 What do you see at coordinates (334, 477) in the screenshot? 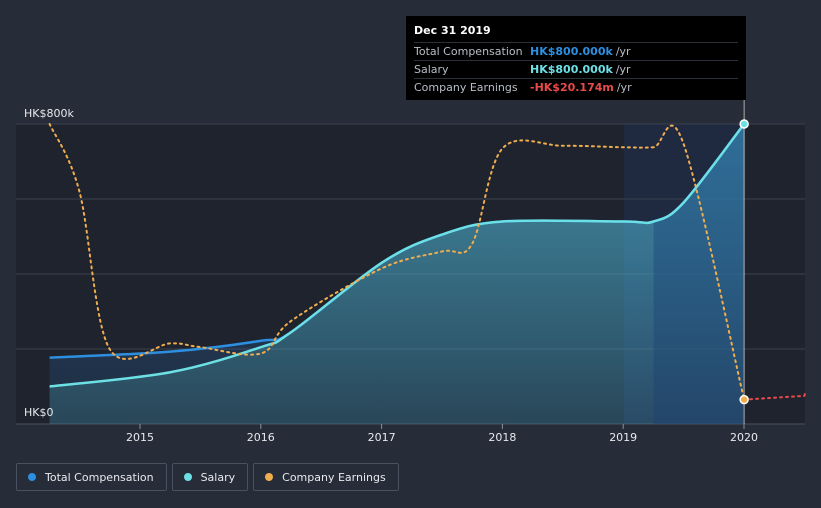
I see `legend-label: Company Earnings` at bounding box center [334, 477].